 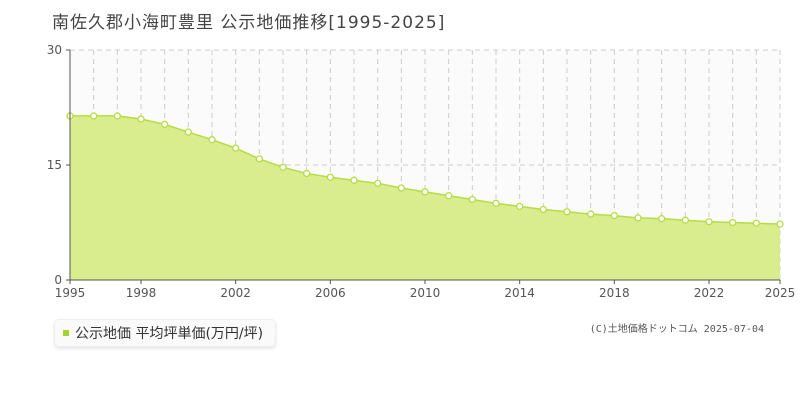 I want to click on legend-label: 公示地価 平均坪単価(万円/坪), so click(x=169, y=334).